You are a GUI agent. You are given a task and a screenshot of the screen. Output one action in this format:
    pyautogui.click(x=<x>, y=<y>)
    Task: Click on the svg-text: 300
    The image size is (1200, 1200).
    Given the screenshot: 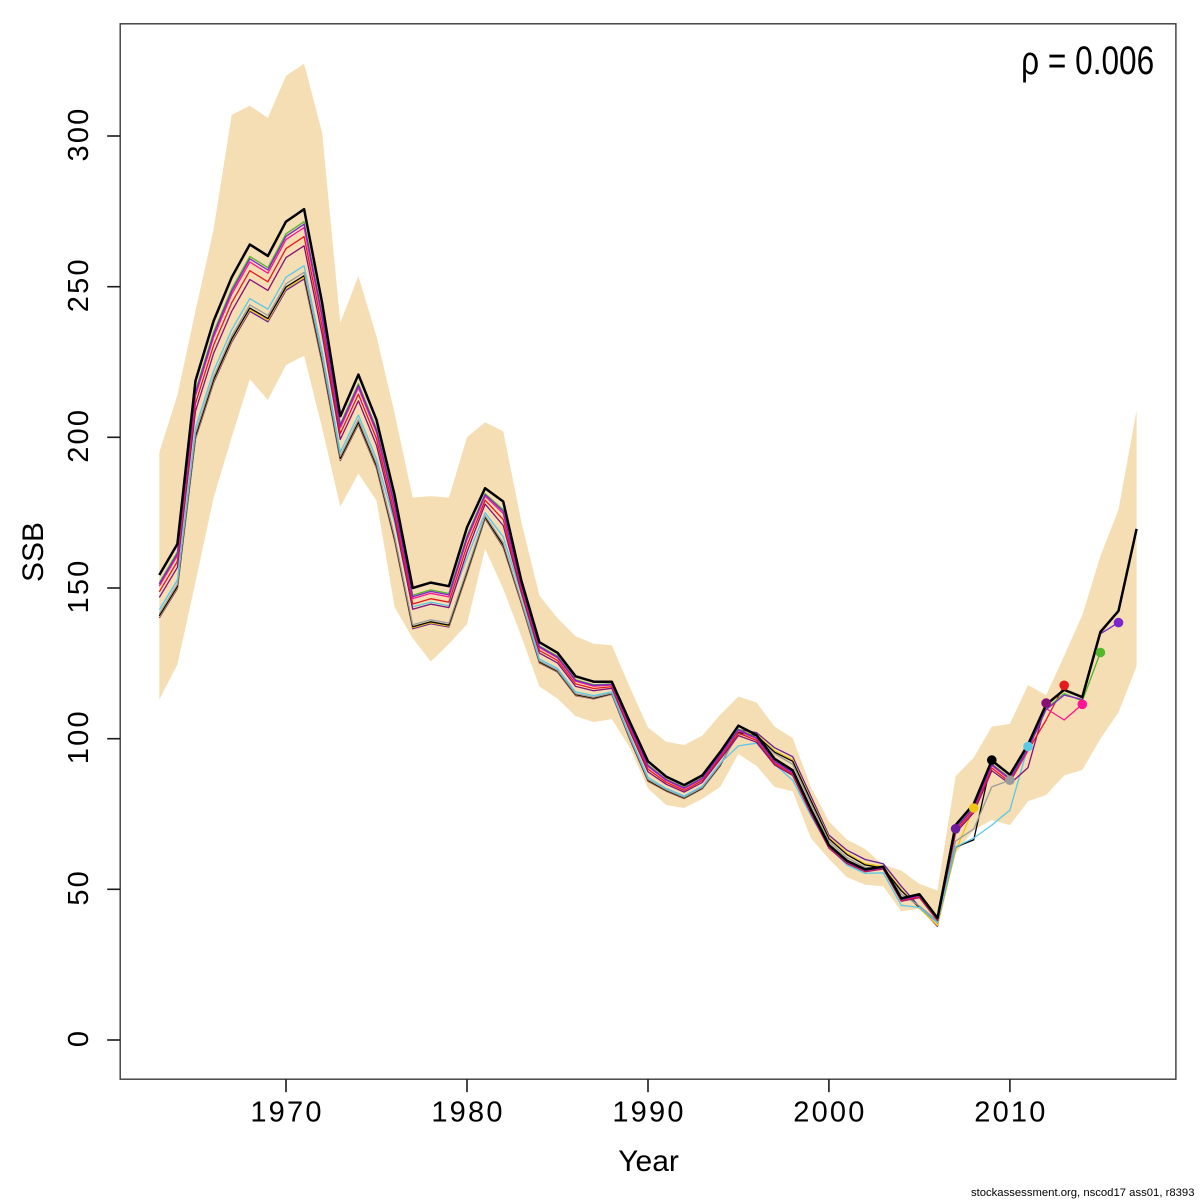 What is the action you would take?
    pyautogui.click(x=79, y=134)
    